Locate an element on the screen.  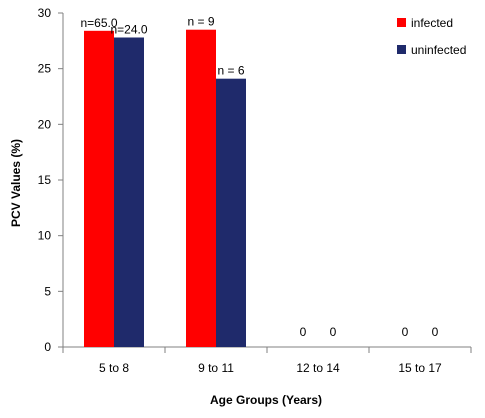
y-tick-label: 20 is located at coordinates (45, 124).